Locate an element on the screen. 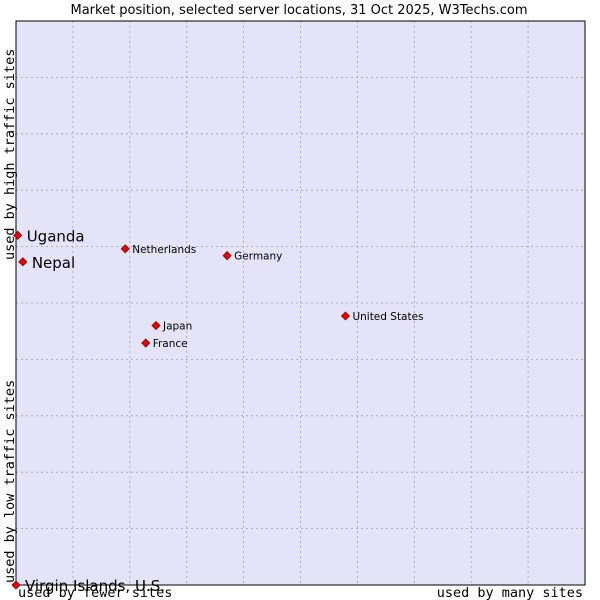 The height and width of the screenshot is (600, 600). y-axis-label-bottom: used by low traffic sites is located at coordinates (10, 481).